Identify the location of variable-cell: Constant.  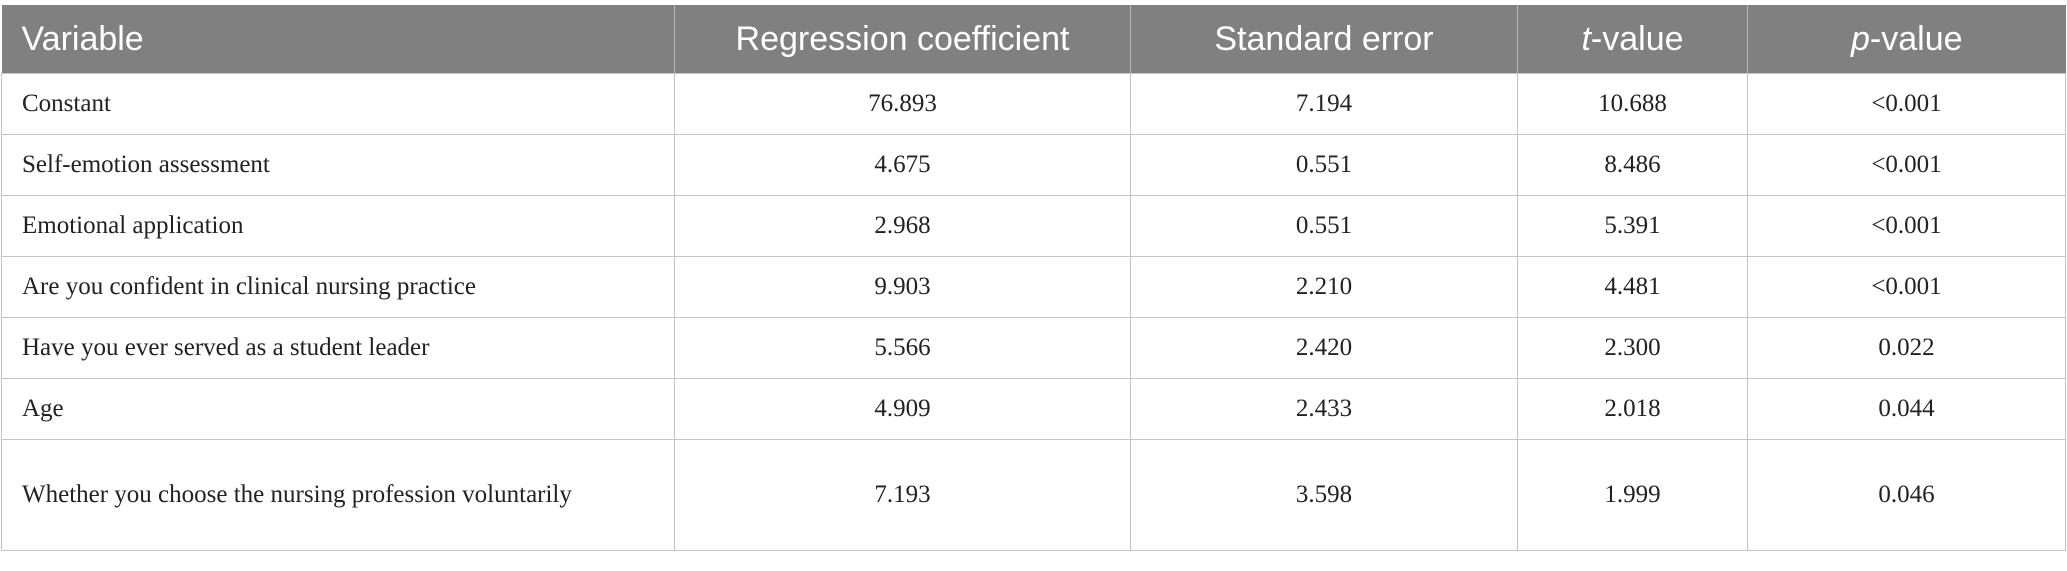
(338, 104).